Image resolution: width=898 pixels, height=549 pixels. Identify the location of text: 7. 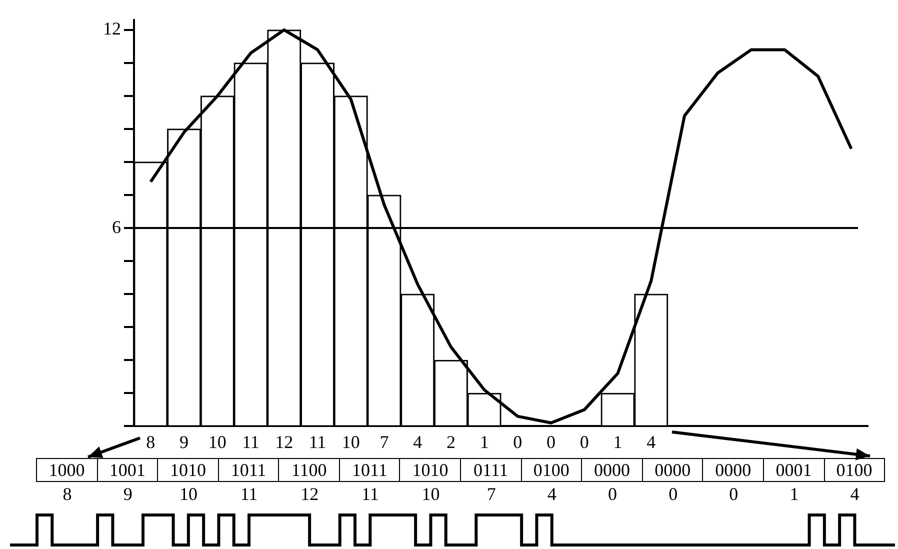
(491, 494).